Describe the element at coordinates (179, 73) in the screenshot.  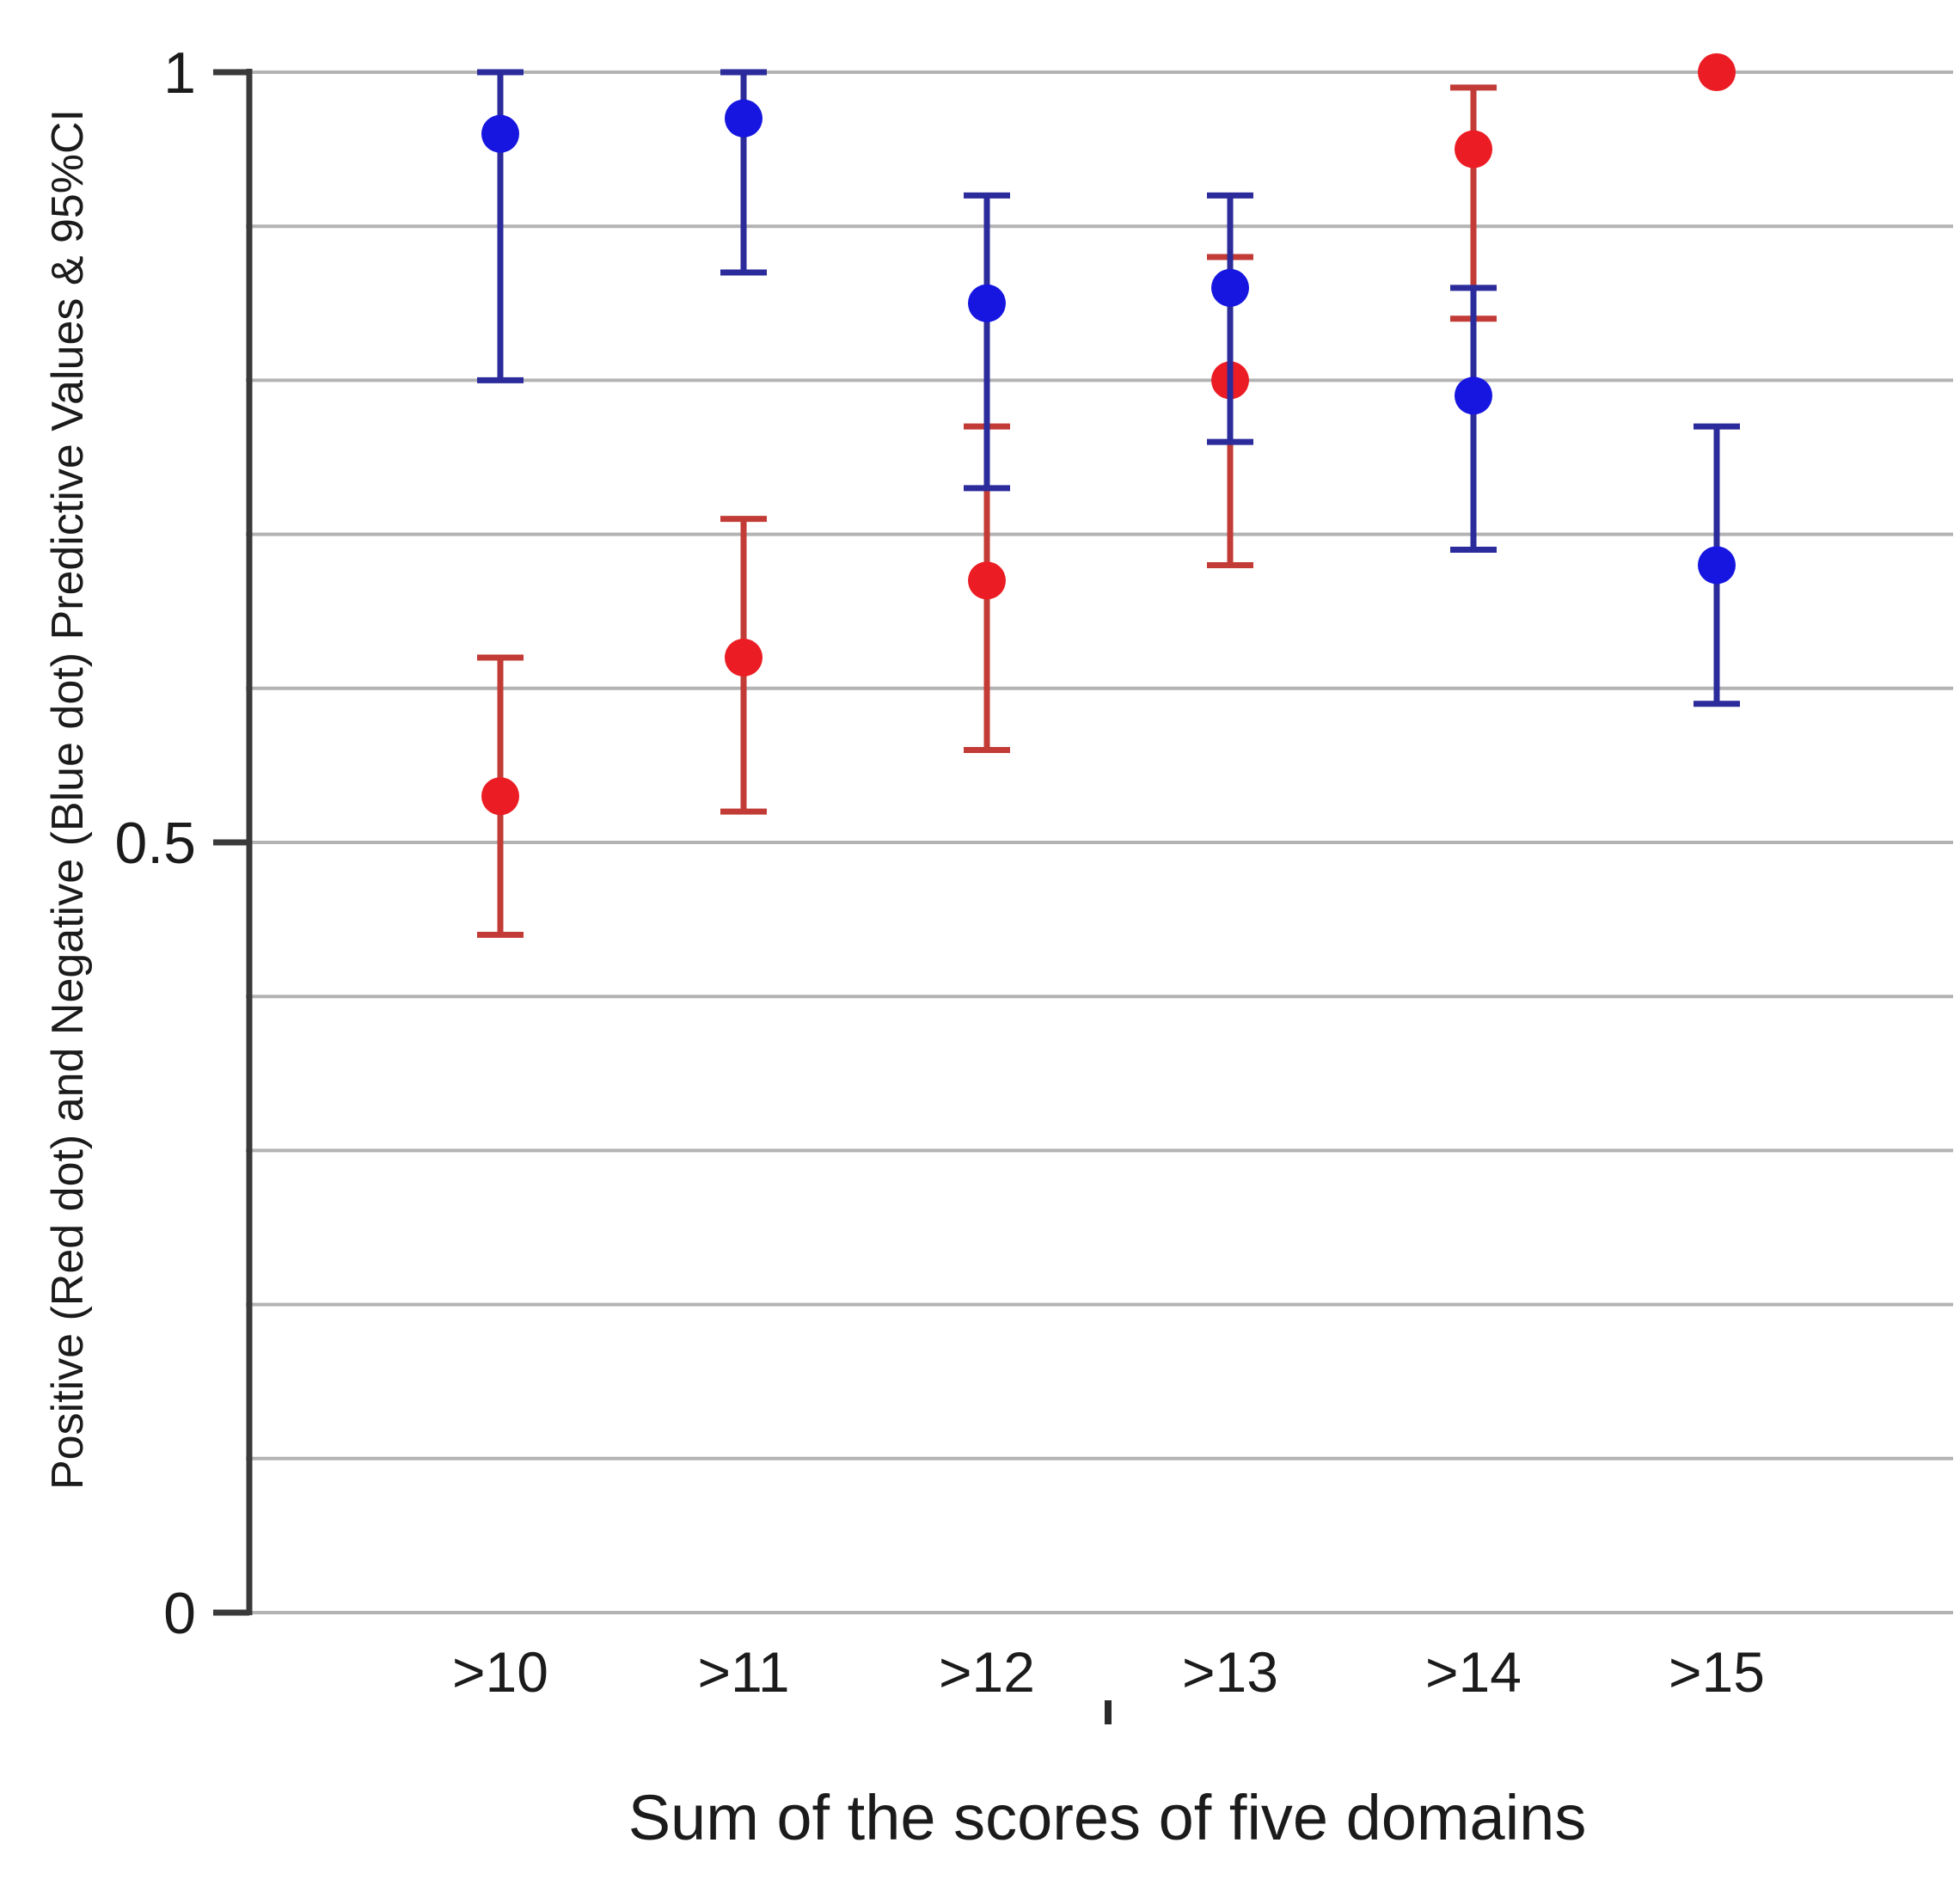
I see `y-tick-label: 1` at that location.